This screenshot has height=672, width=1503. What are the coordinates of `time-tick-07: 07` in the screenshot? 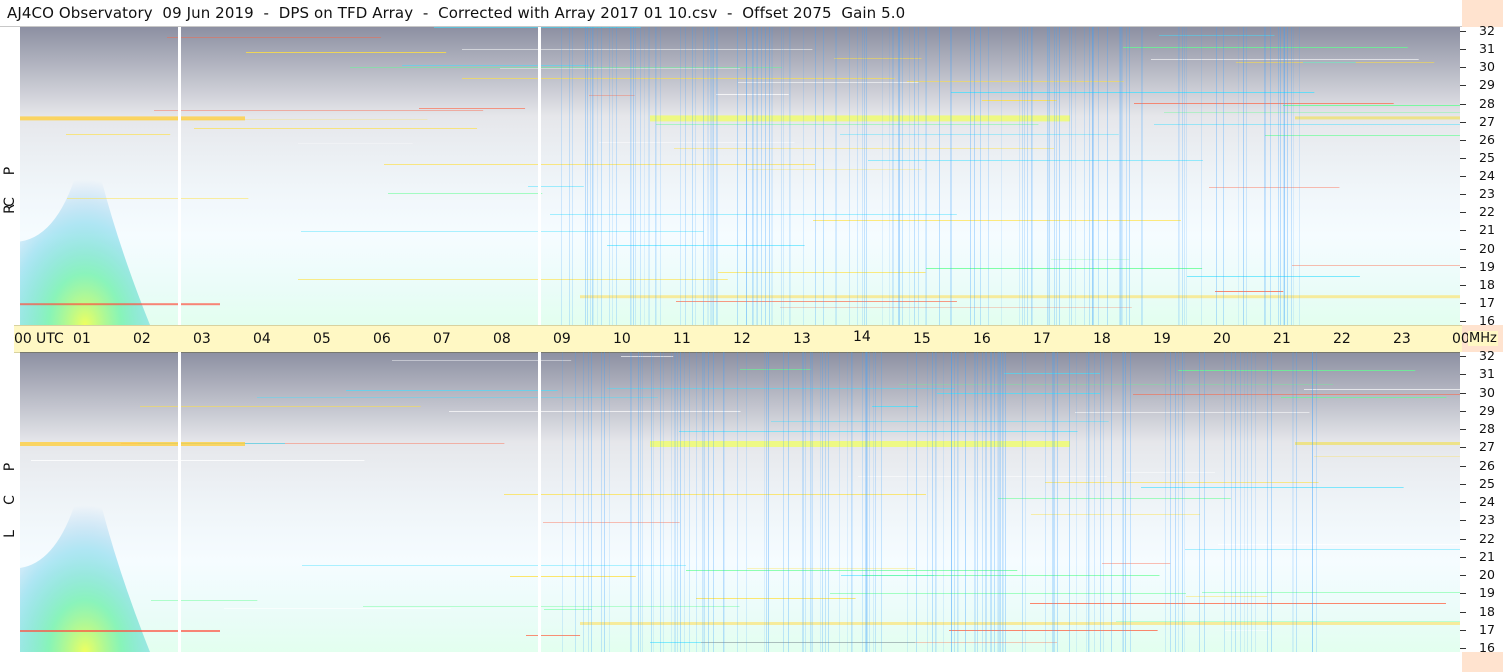 It's located at (442, 339).